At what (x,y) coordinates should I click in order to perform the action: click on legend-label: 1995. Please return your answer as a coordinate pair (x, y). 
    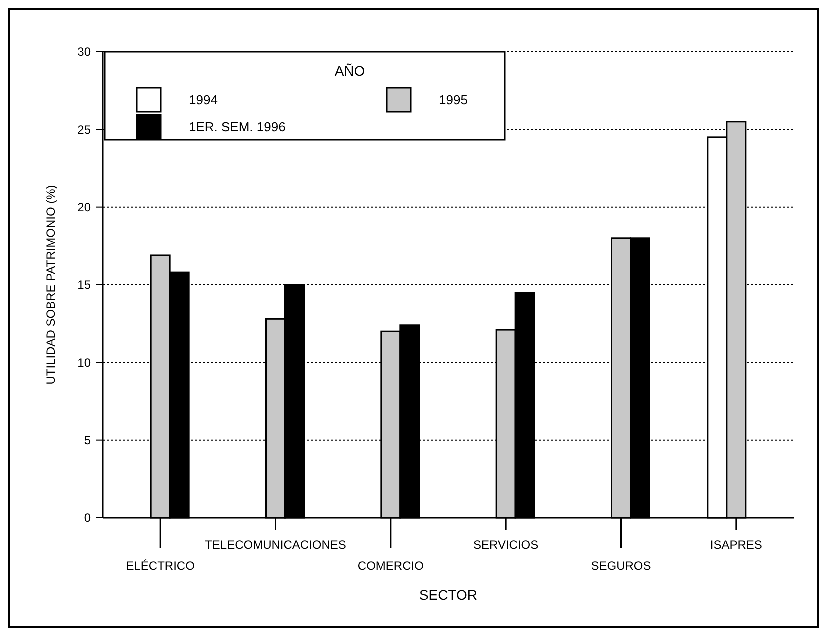
    Looking at the image, I should click on (453, 100).